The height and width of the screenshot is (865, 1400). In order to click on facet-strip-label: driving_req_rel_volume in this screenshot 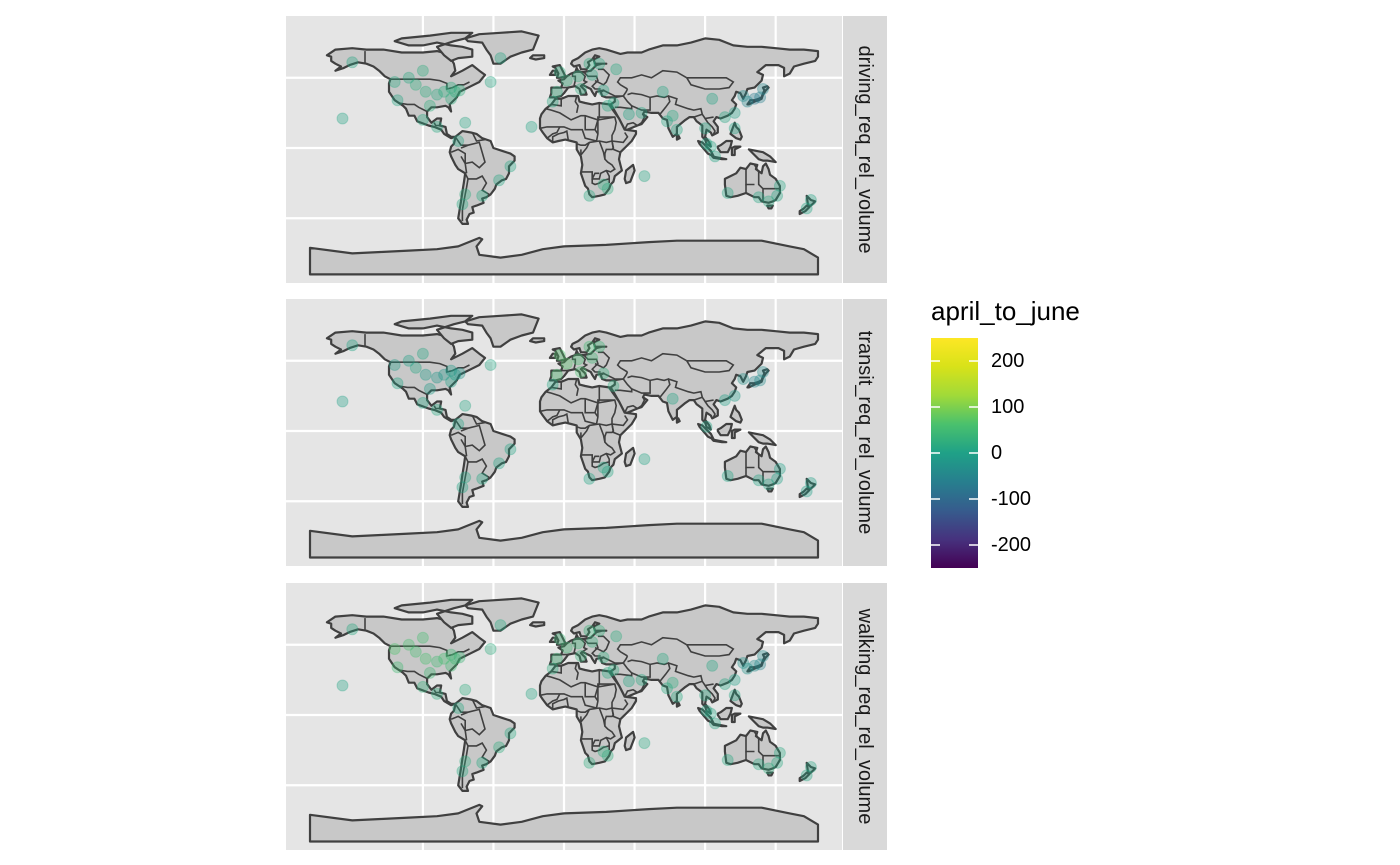, I will do `click(865, 150)`.